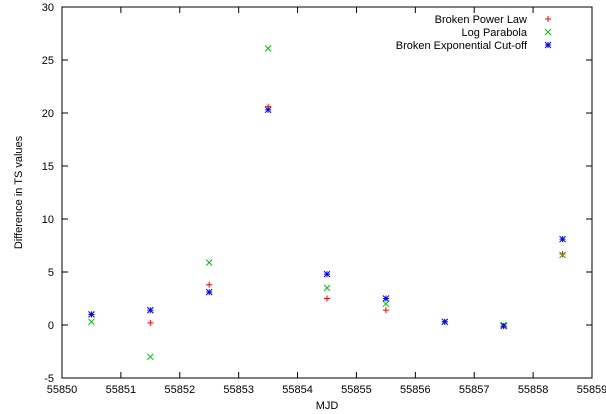 The width and height of the screenshot is (606, 414). Describe the element at coordinates (121, 390) in the screenshot. I see `x-tick-label: 55851` at that location.